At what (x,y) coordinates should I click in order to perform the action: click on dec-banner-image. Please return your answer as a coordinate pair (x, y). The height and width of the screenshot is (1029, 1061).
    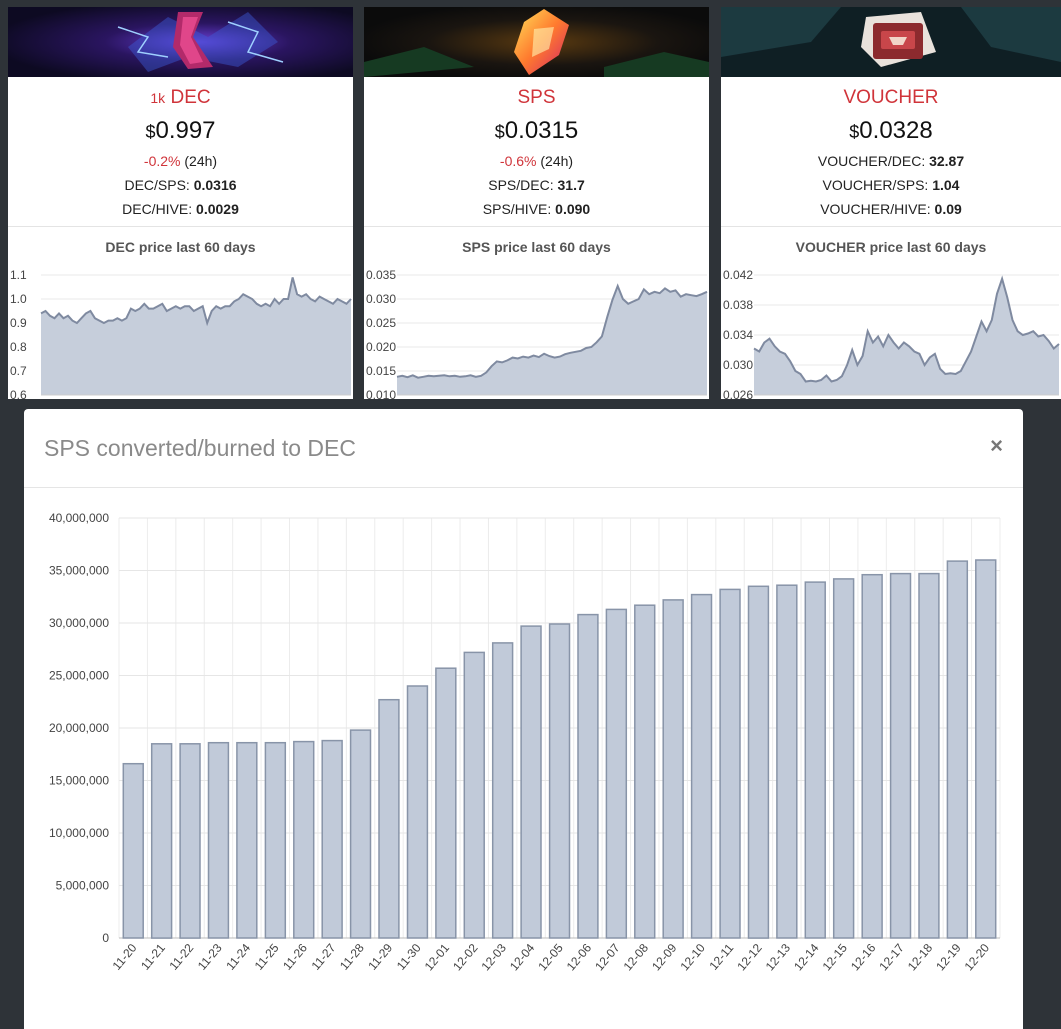
    Looking at the image, I should click on (180, 42).